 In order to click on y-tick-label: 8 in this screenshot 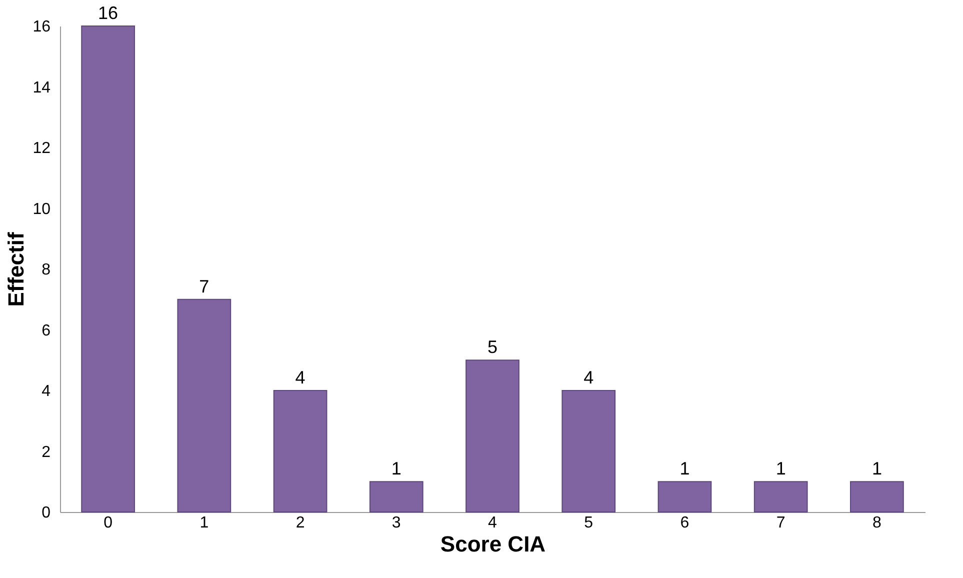, I will do `click(46, 270)`.